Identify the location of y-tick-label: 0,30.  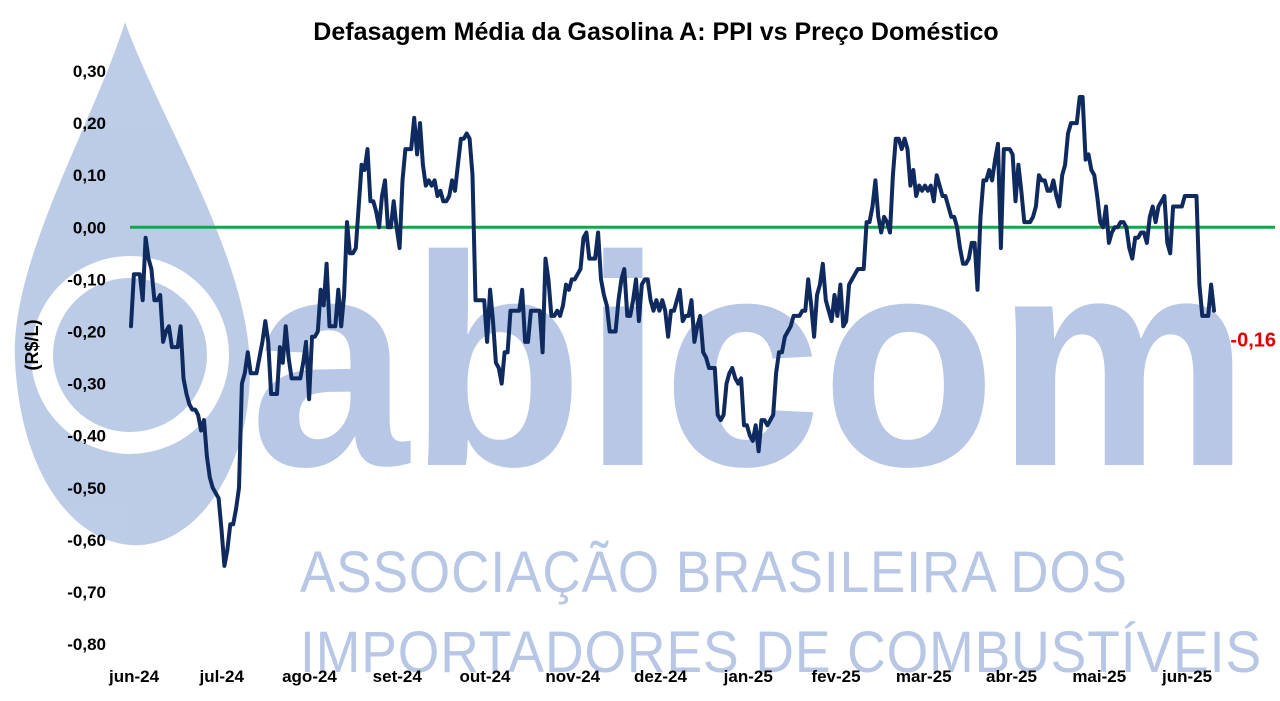
(89, 71).